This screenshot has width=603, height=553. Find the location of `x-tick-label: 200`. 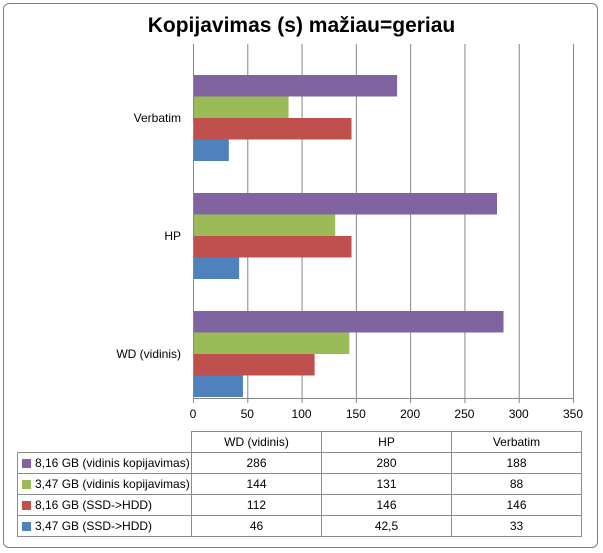

x-tick-label: 200 is located at coordinates (410, 414).